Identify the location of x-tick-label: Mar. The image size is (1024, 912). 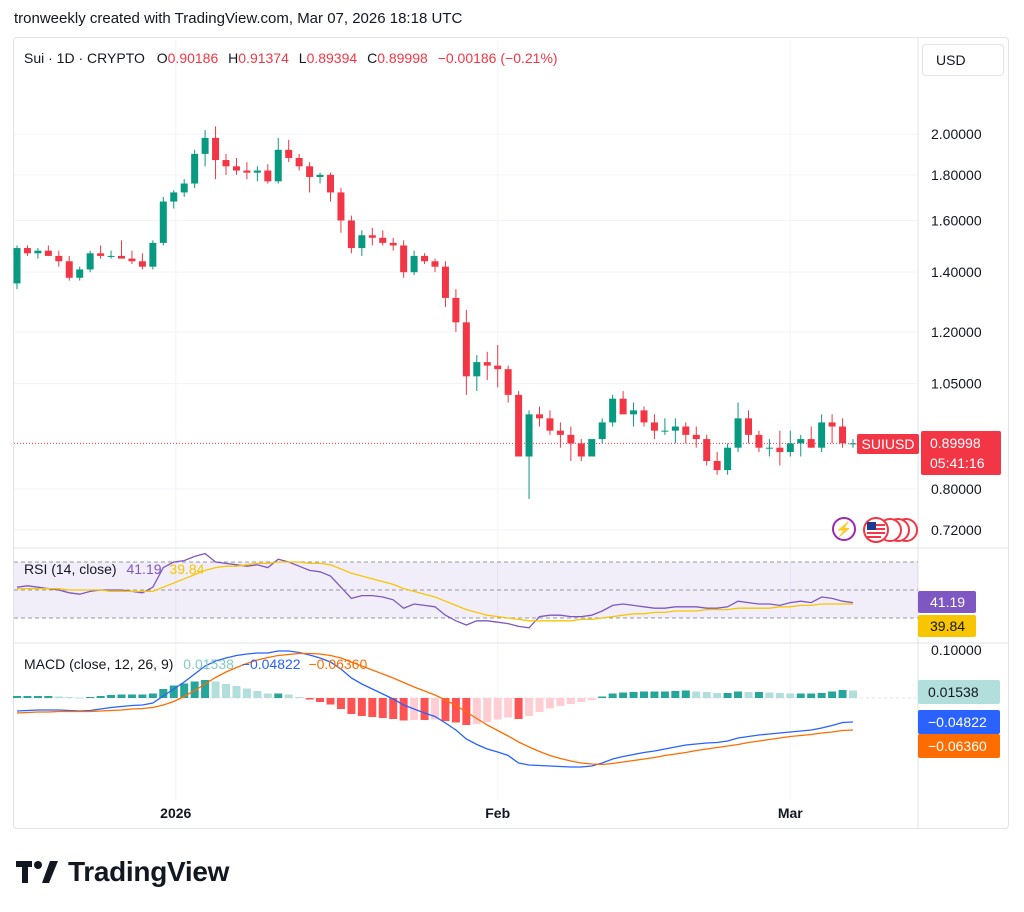
(790, 813).